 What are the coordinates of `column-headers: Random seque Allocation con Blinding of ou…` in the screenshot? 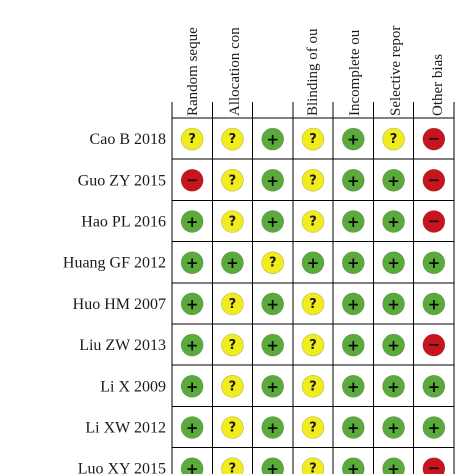 It's located at (315, 71).